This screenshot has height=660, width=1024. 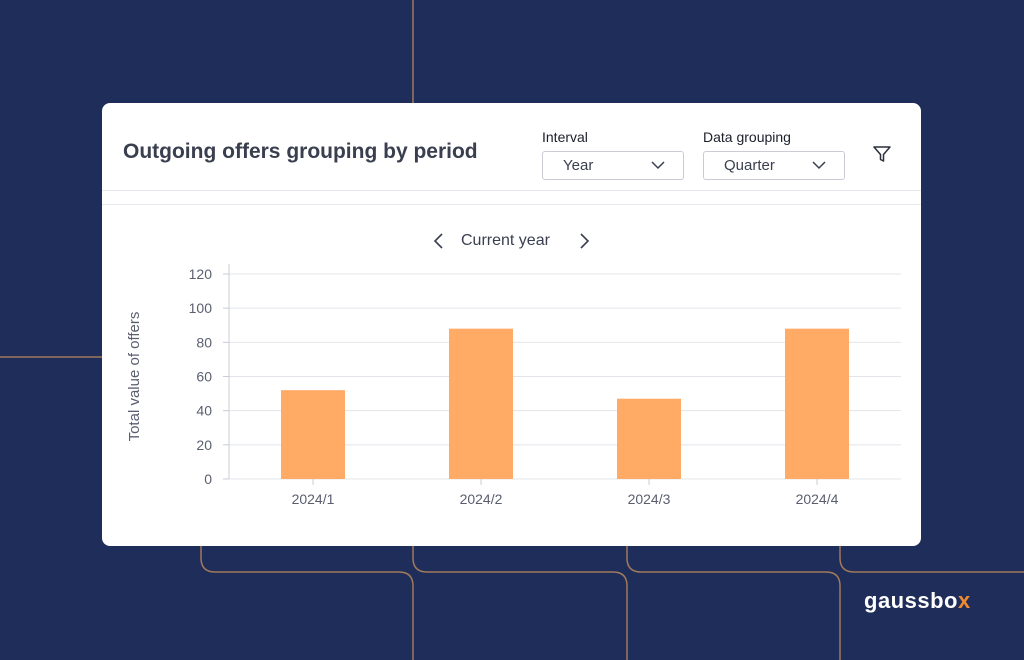 What do you see at coordinates (649, 499) in the screenshot?
I see `x-tick-label: 2024/3` at bounding box center [649, 499].